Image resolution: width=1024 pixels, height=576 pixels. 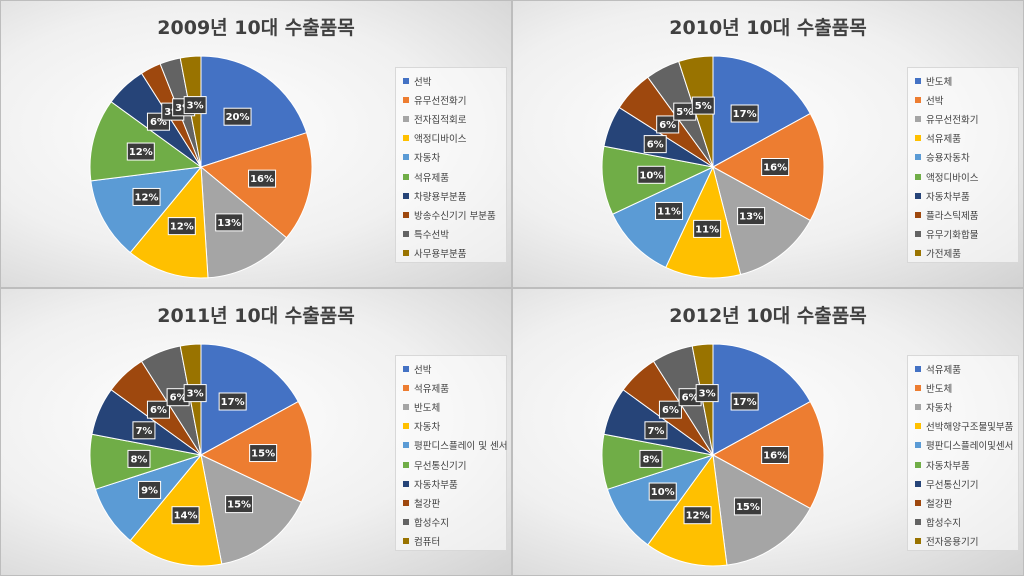 I want to click on data-label: 13%, so click(x=229, y=222).